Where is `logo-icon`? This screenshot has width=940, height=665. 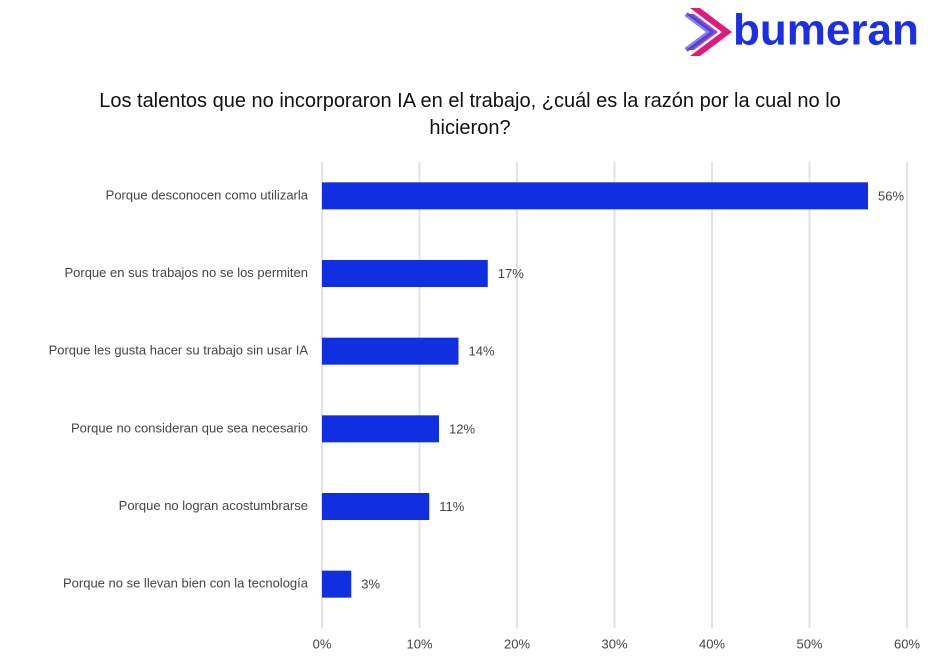
logo-icon is located at coordinates (708, 32).